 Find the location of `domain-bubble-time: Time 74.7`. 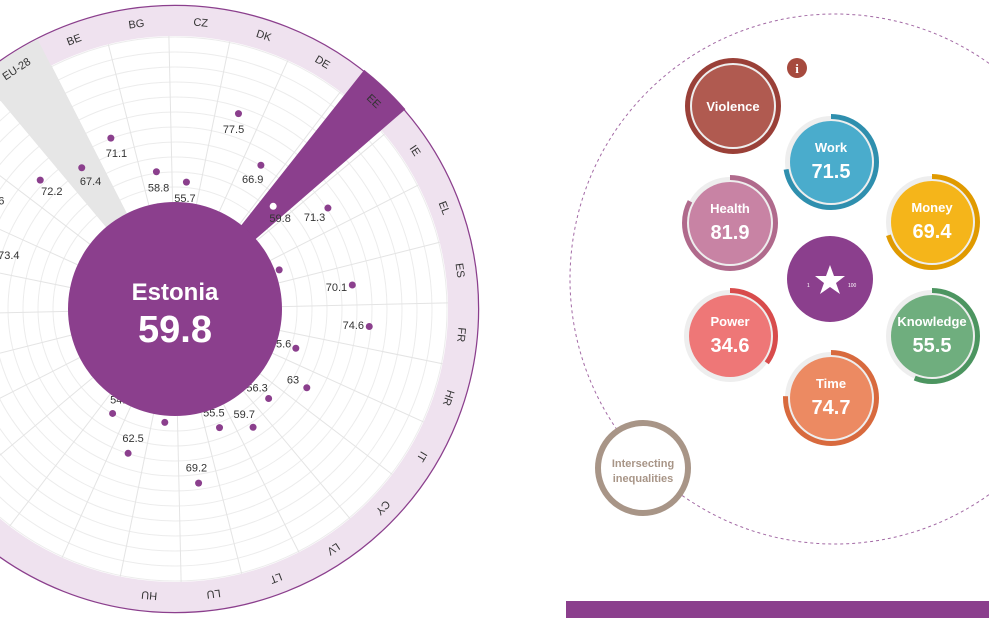

domain-bubble-time: Time 74.7 is located at coordinates (831, 398).